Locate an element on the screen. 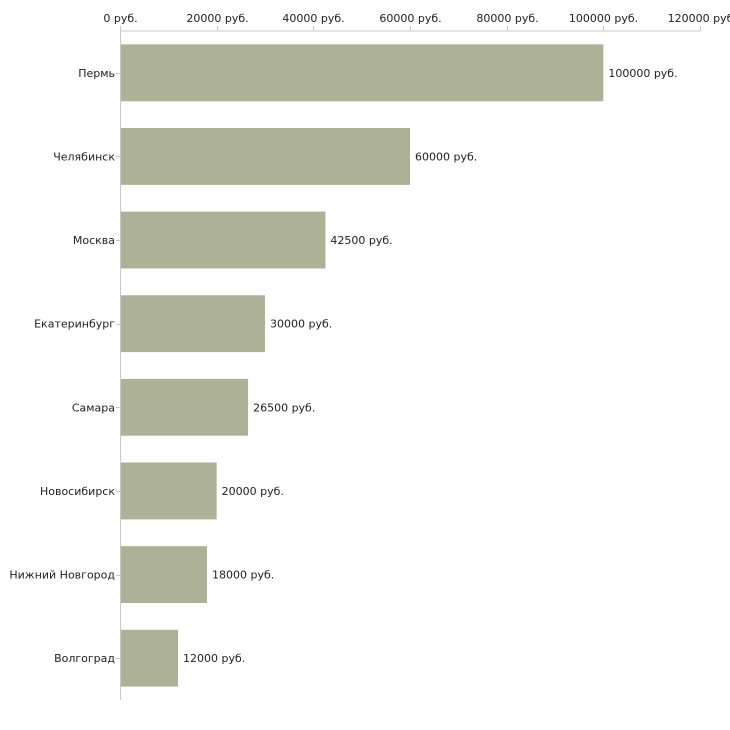  value-label: 42500 руб. is located at coordinates (361, 240).